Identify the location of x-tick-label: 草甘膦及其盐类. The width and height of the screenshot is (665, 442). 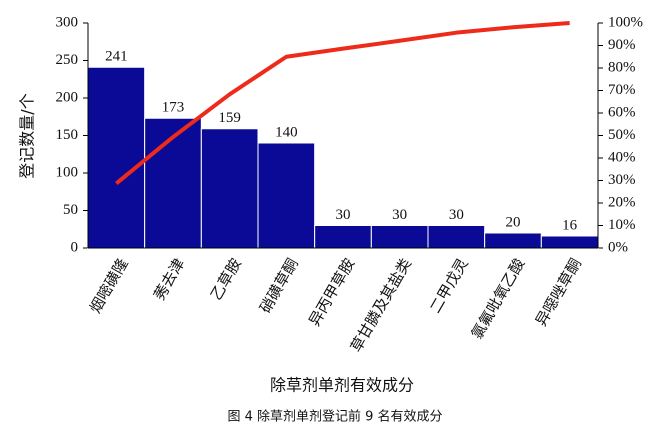
(381, 305).